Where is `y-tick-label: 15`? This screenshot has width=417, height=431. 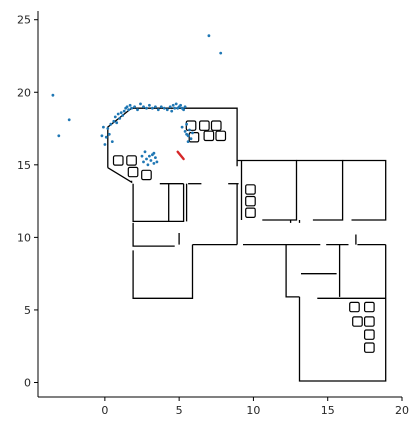
y-tick-label: 15 is located at coordinates (24, 165).